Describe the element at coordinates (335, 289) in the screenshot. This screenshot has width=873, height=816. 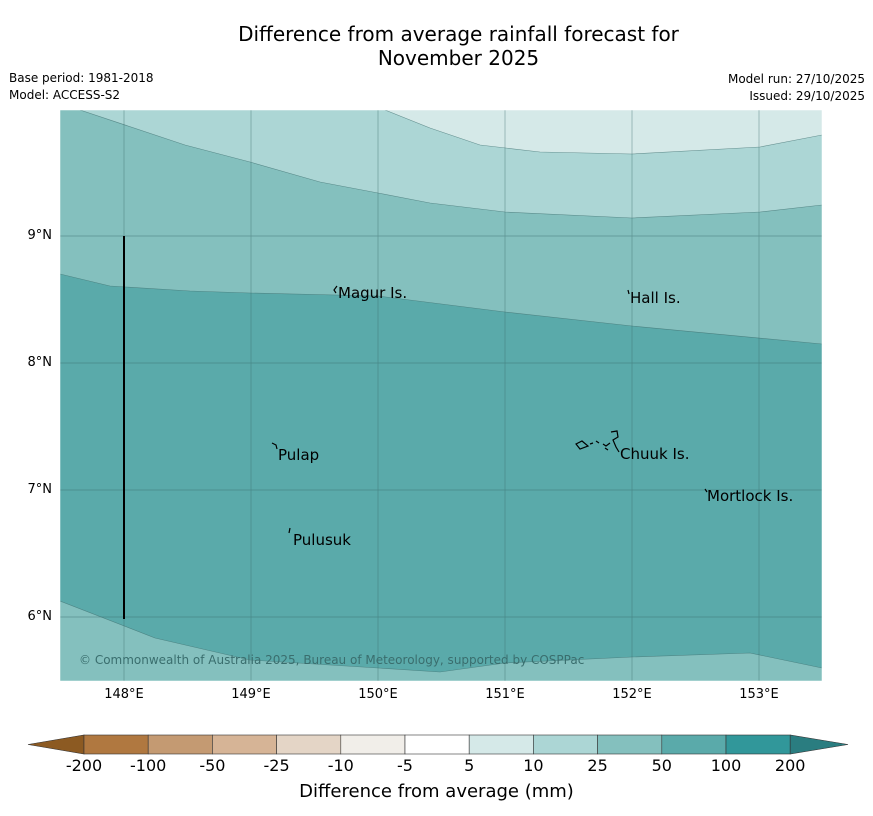
I see `magur-island-shape` at that location.